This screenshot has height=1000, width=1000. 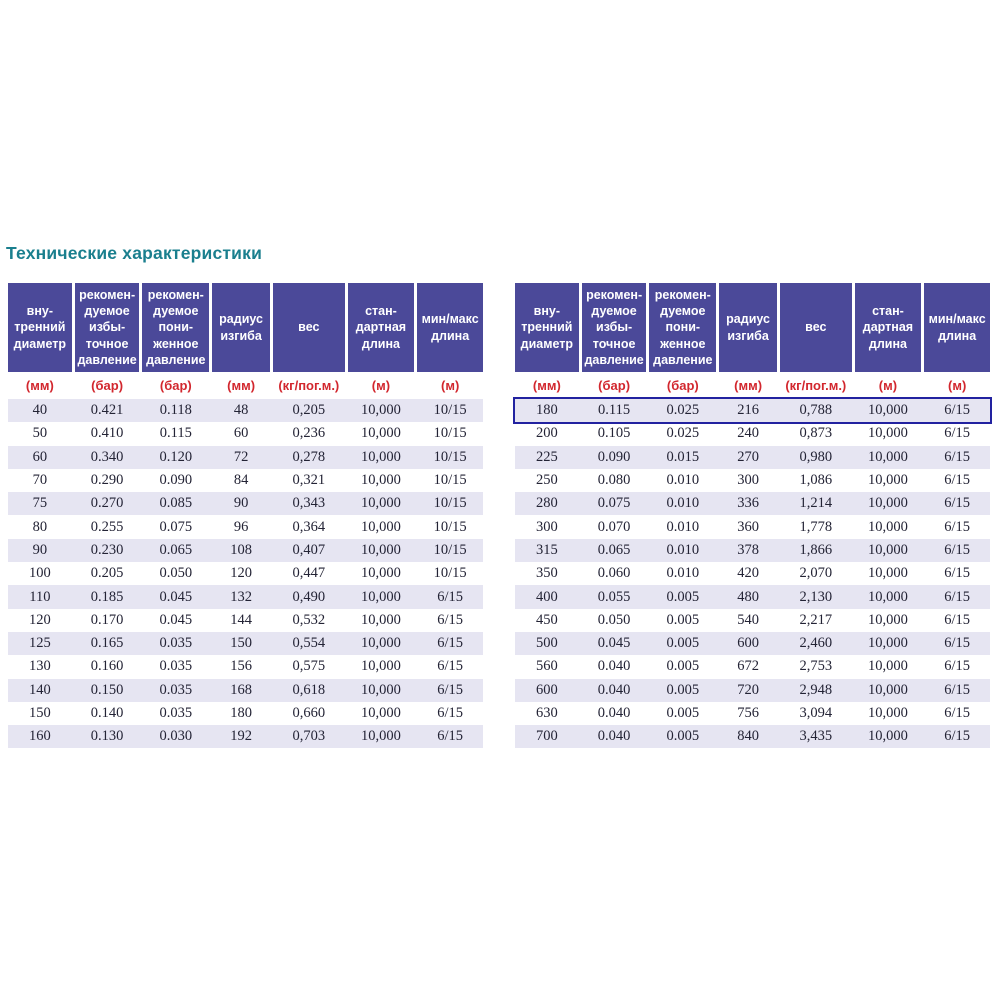 What do you see at coordinates (40, 526) in the screenshot?
I see `table-cell: 80` at bounding box center [40, 526].